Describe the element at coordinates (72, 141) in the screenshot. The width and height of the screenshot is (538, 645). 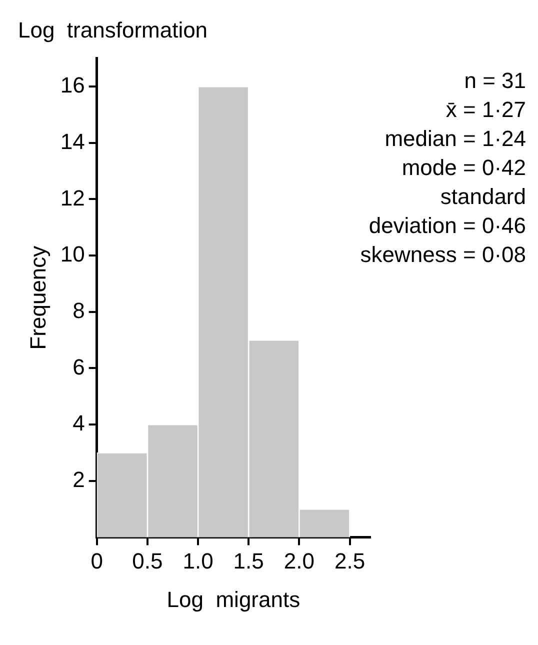
I see `y-tick-label: 14` at that location.